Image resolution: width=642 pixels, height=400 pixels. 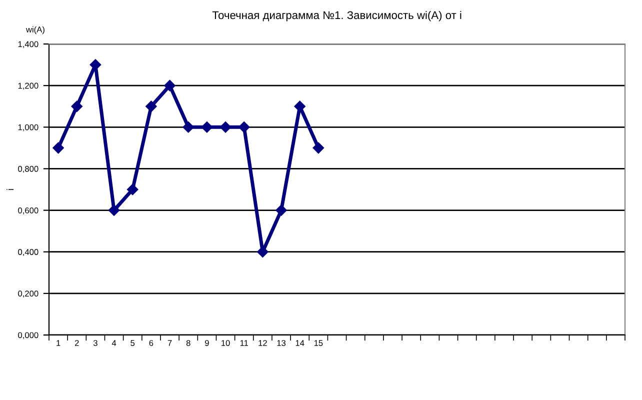 What do you see at coordinates (10, 189) in the screenshot?
I see `y-axis-title: i` at bounding box center [10, 189].